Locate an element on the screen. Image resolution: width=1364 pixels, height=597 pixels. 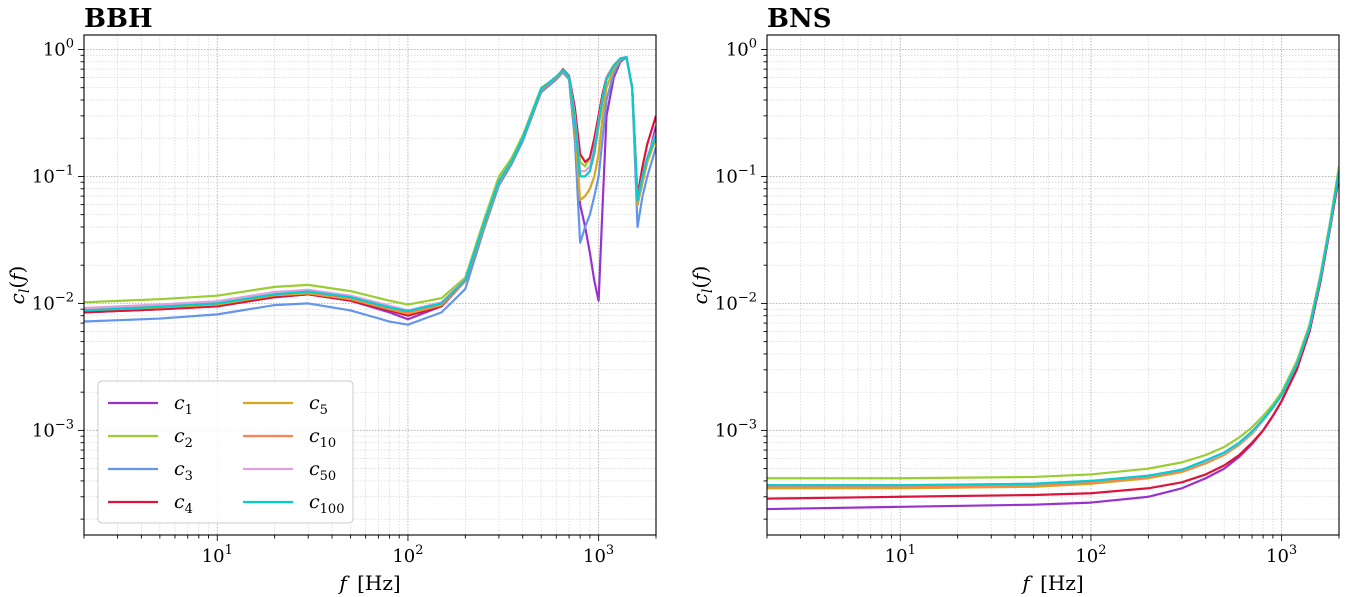
legend-label: c2 is located at coordinates (183, 438).